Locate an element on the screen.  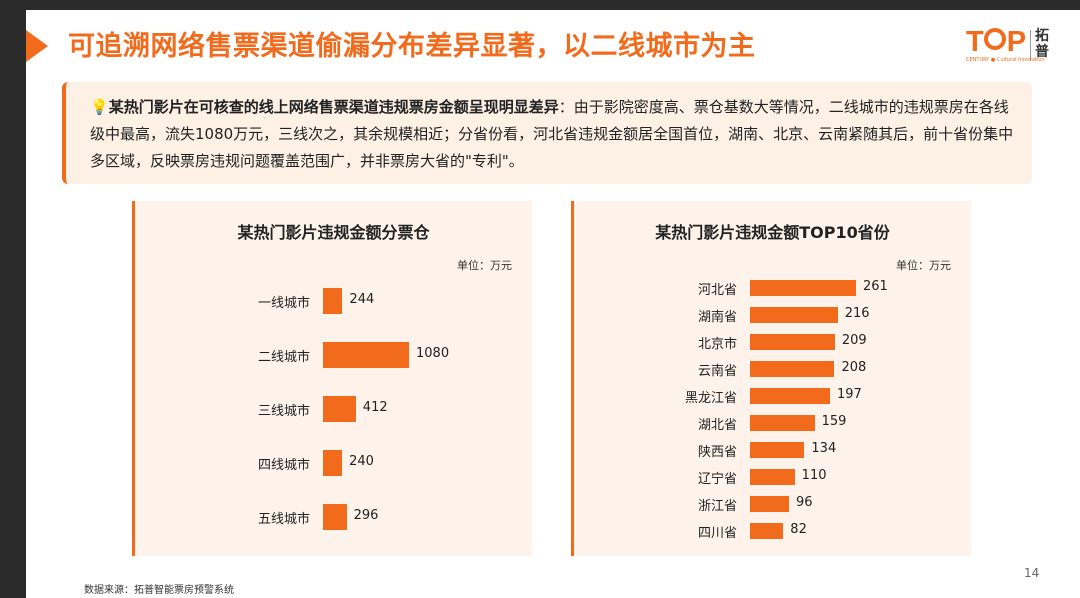
bar-value-label: 216 is located at coordinates (857, 313).